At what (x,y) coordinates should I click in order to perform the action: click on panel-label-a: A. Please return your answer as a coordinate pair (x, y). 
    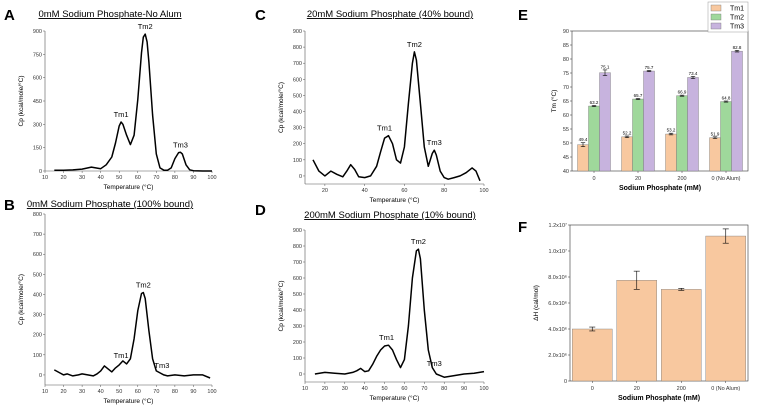
    Looking at the image, I should click on (9, 15).